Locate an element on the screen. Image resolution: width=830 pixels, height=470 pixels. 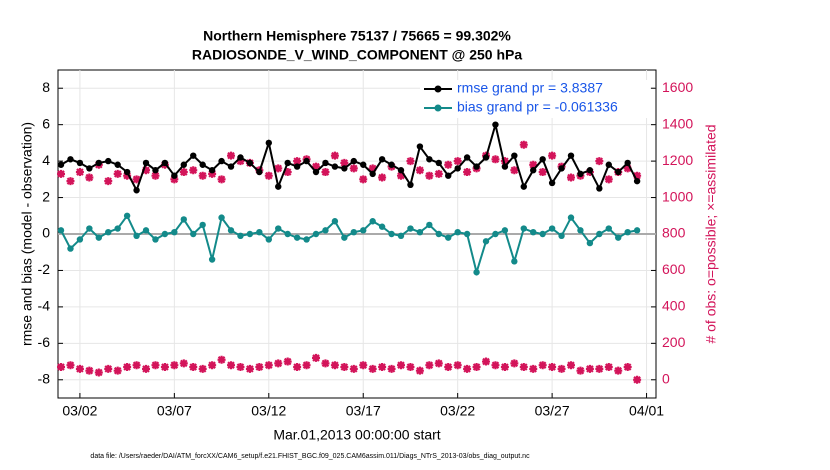
y-tick-label: -4 is located at coordinates (44, 306).